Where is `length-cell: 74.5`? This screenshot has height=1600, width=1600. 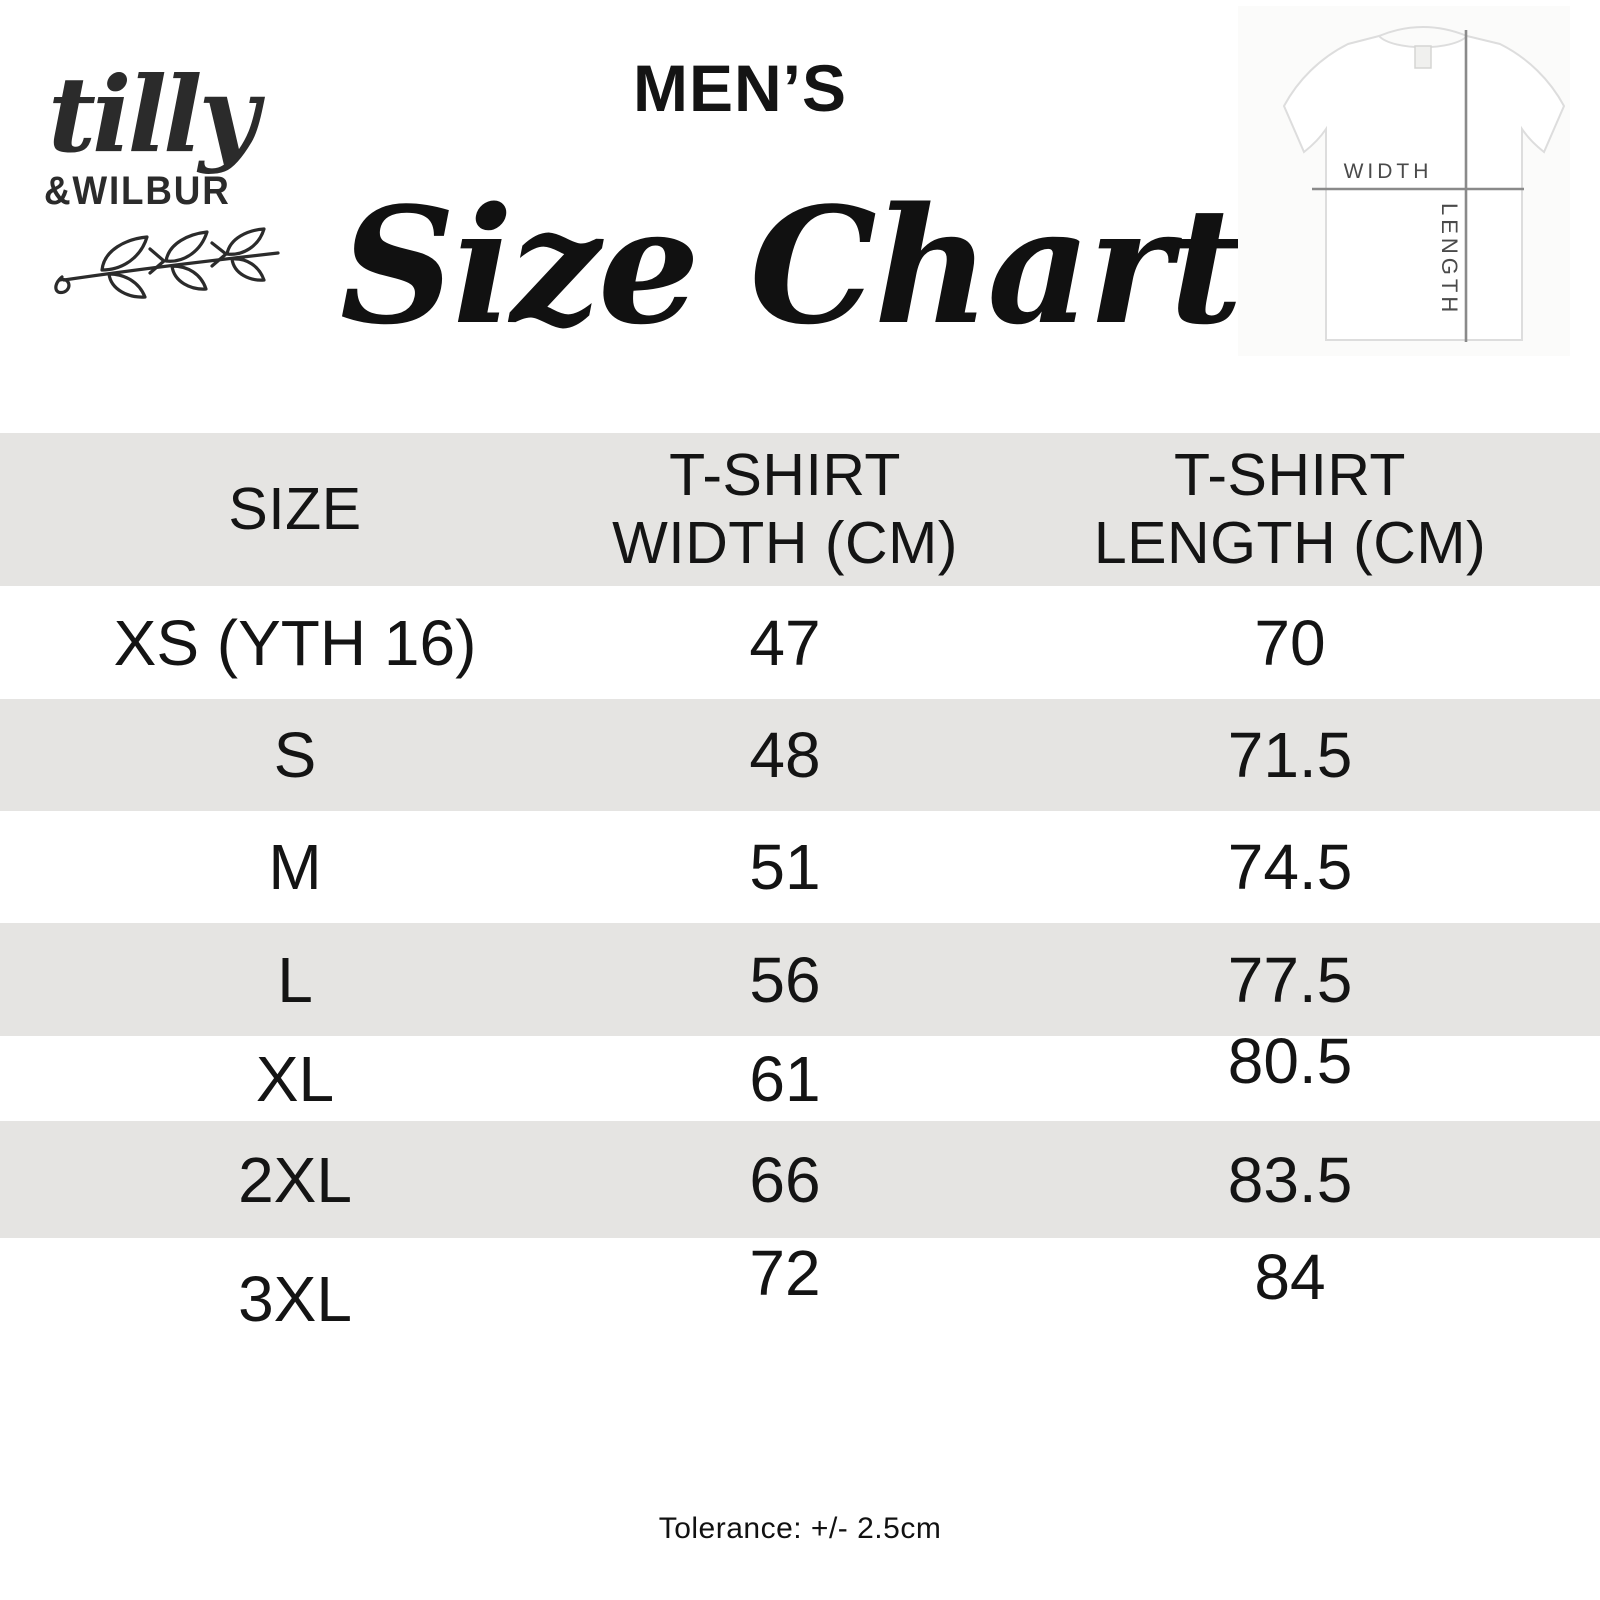
length-cell: 74.5 is located at coordinates (1290, 867).